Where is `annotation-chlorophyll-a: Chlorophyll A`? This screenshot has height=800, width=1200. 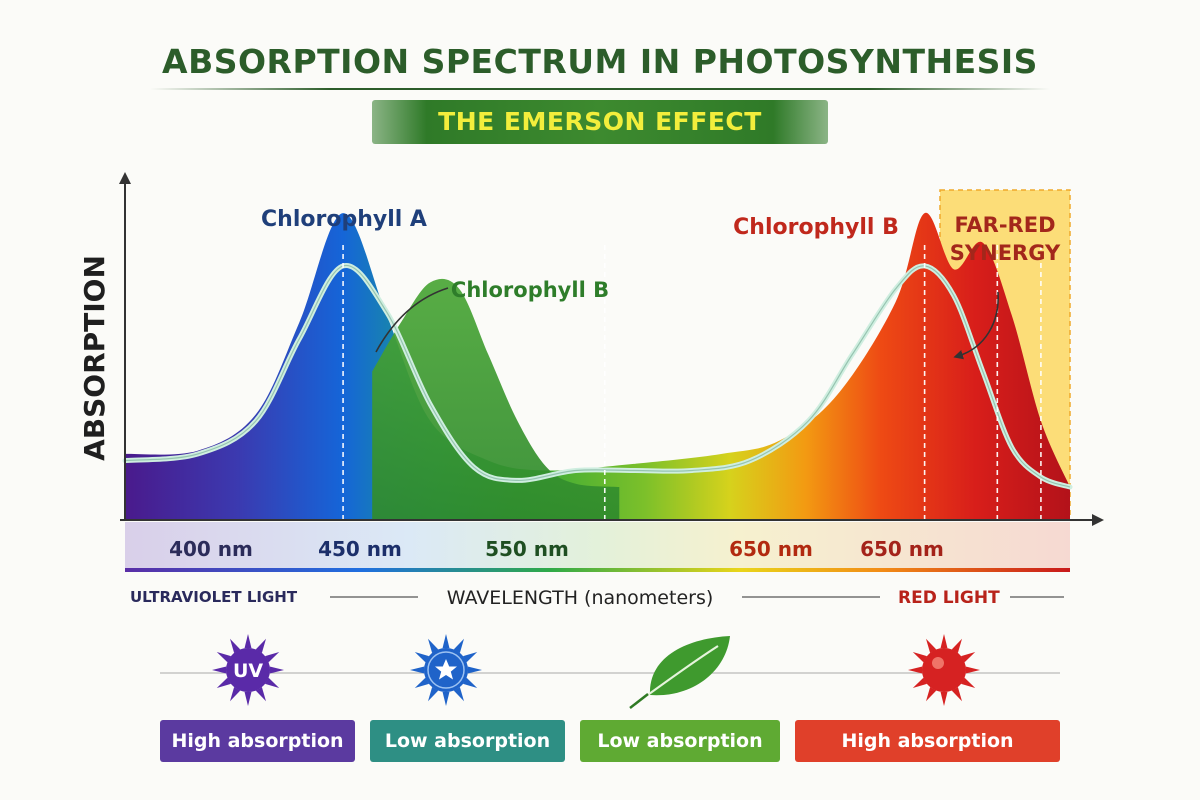 annotation-chlorophyll-a: Chlorophyll A is located at coordinates (344, 219).